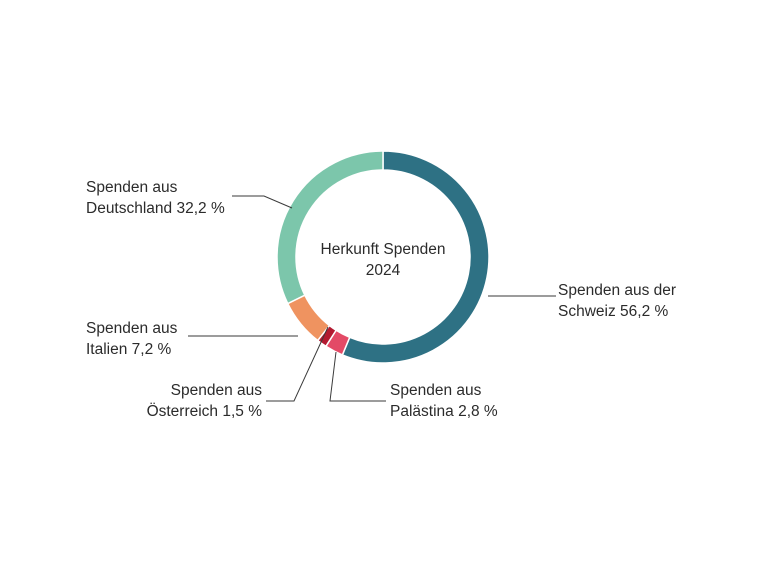 This screenshot has height=575, width=767. I want to click on slice-label-line: Palästina 2,8 %, so click(444, 411).